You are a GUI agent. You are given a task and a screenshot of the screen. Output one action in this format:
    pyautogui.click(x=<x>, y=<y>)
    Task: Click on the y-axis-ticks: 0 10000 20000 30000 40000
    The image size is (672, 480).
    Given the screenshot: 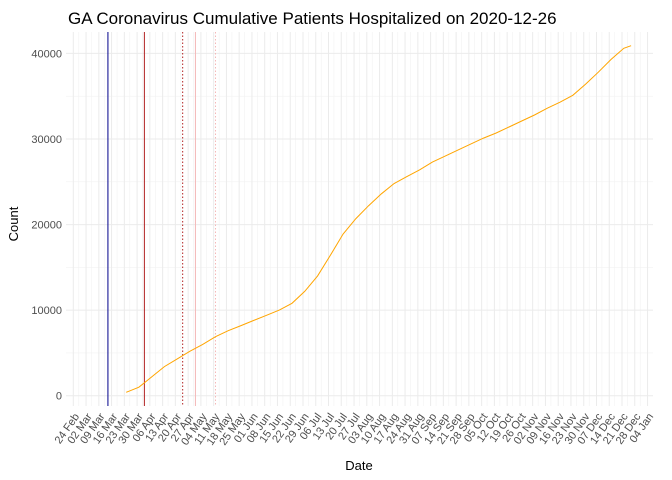 What is the action you would take?
    pyautogui.click(x=46, y=225)
    